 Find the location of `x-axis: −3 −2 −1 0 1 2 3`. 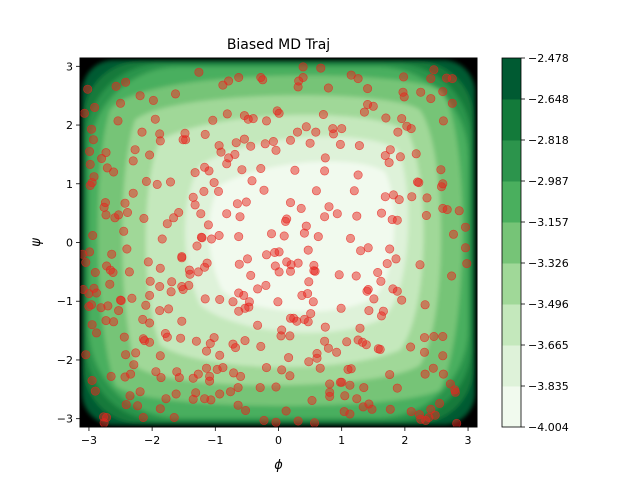

x-axis: −3 −2 −1 0 1 2 3 is located at coordinates (276, 437).